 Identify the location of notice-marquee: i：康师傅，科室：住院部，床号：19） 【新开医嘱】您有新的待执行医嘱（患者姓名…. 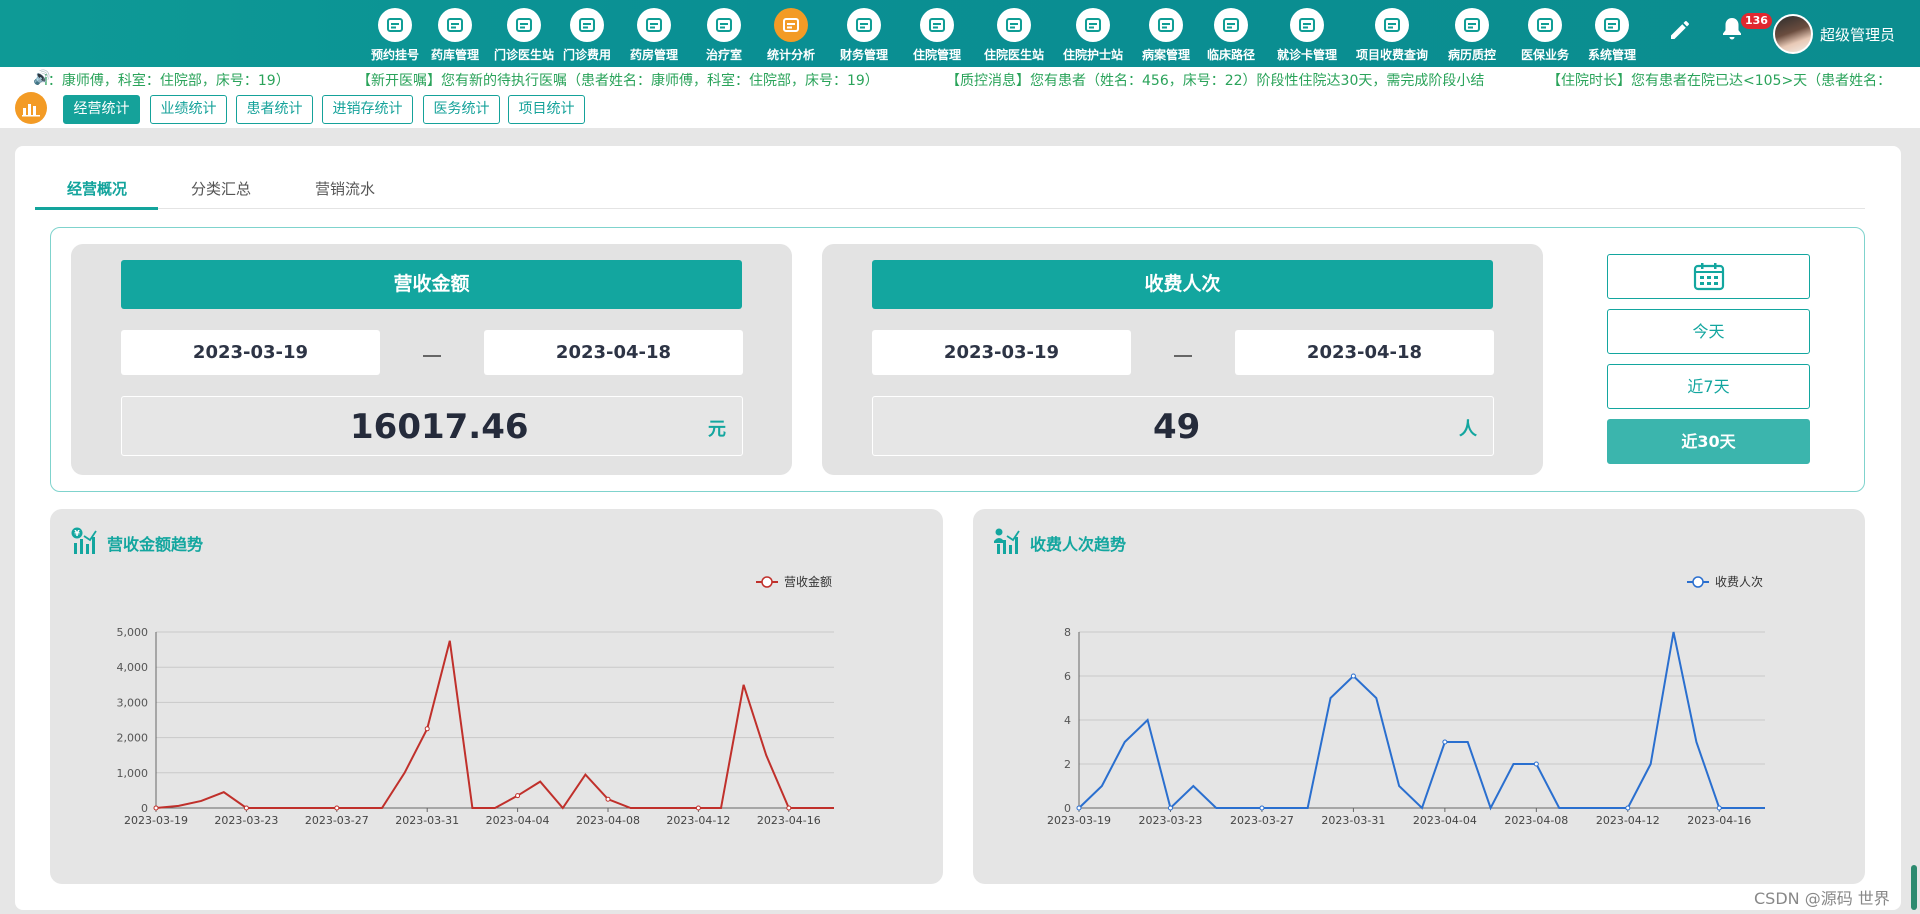
(960, 78).